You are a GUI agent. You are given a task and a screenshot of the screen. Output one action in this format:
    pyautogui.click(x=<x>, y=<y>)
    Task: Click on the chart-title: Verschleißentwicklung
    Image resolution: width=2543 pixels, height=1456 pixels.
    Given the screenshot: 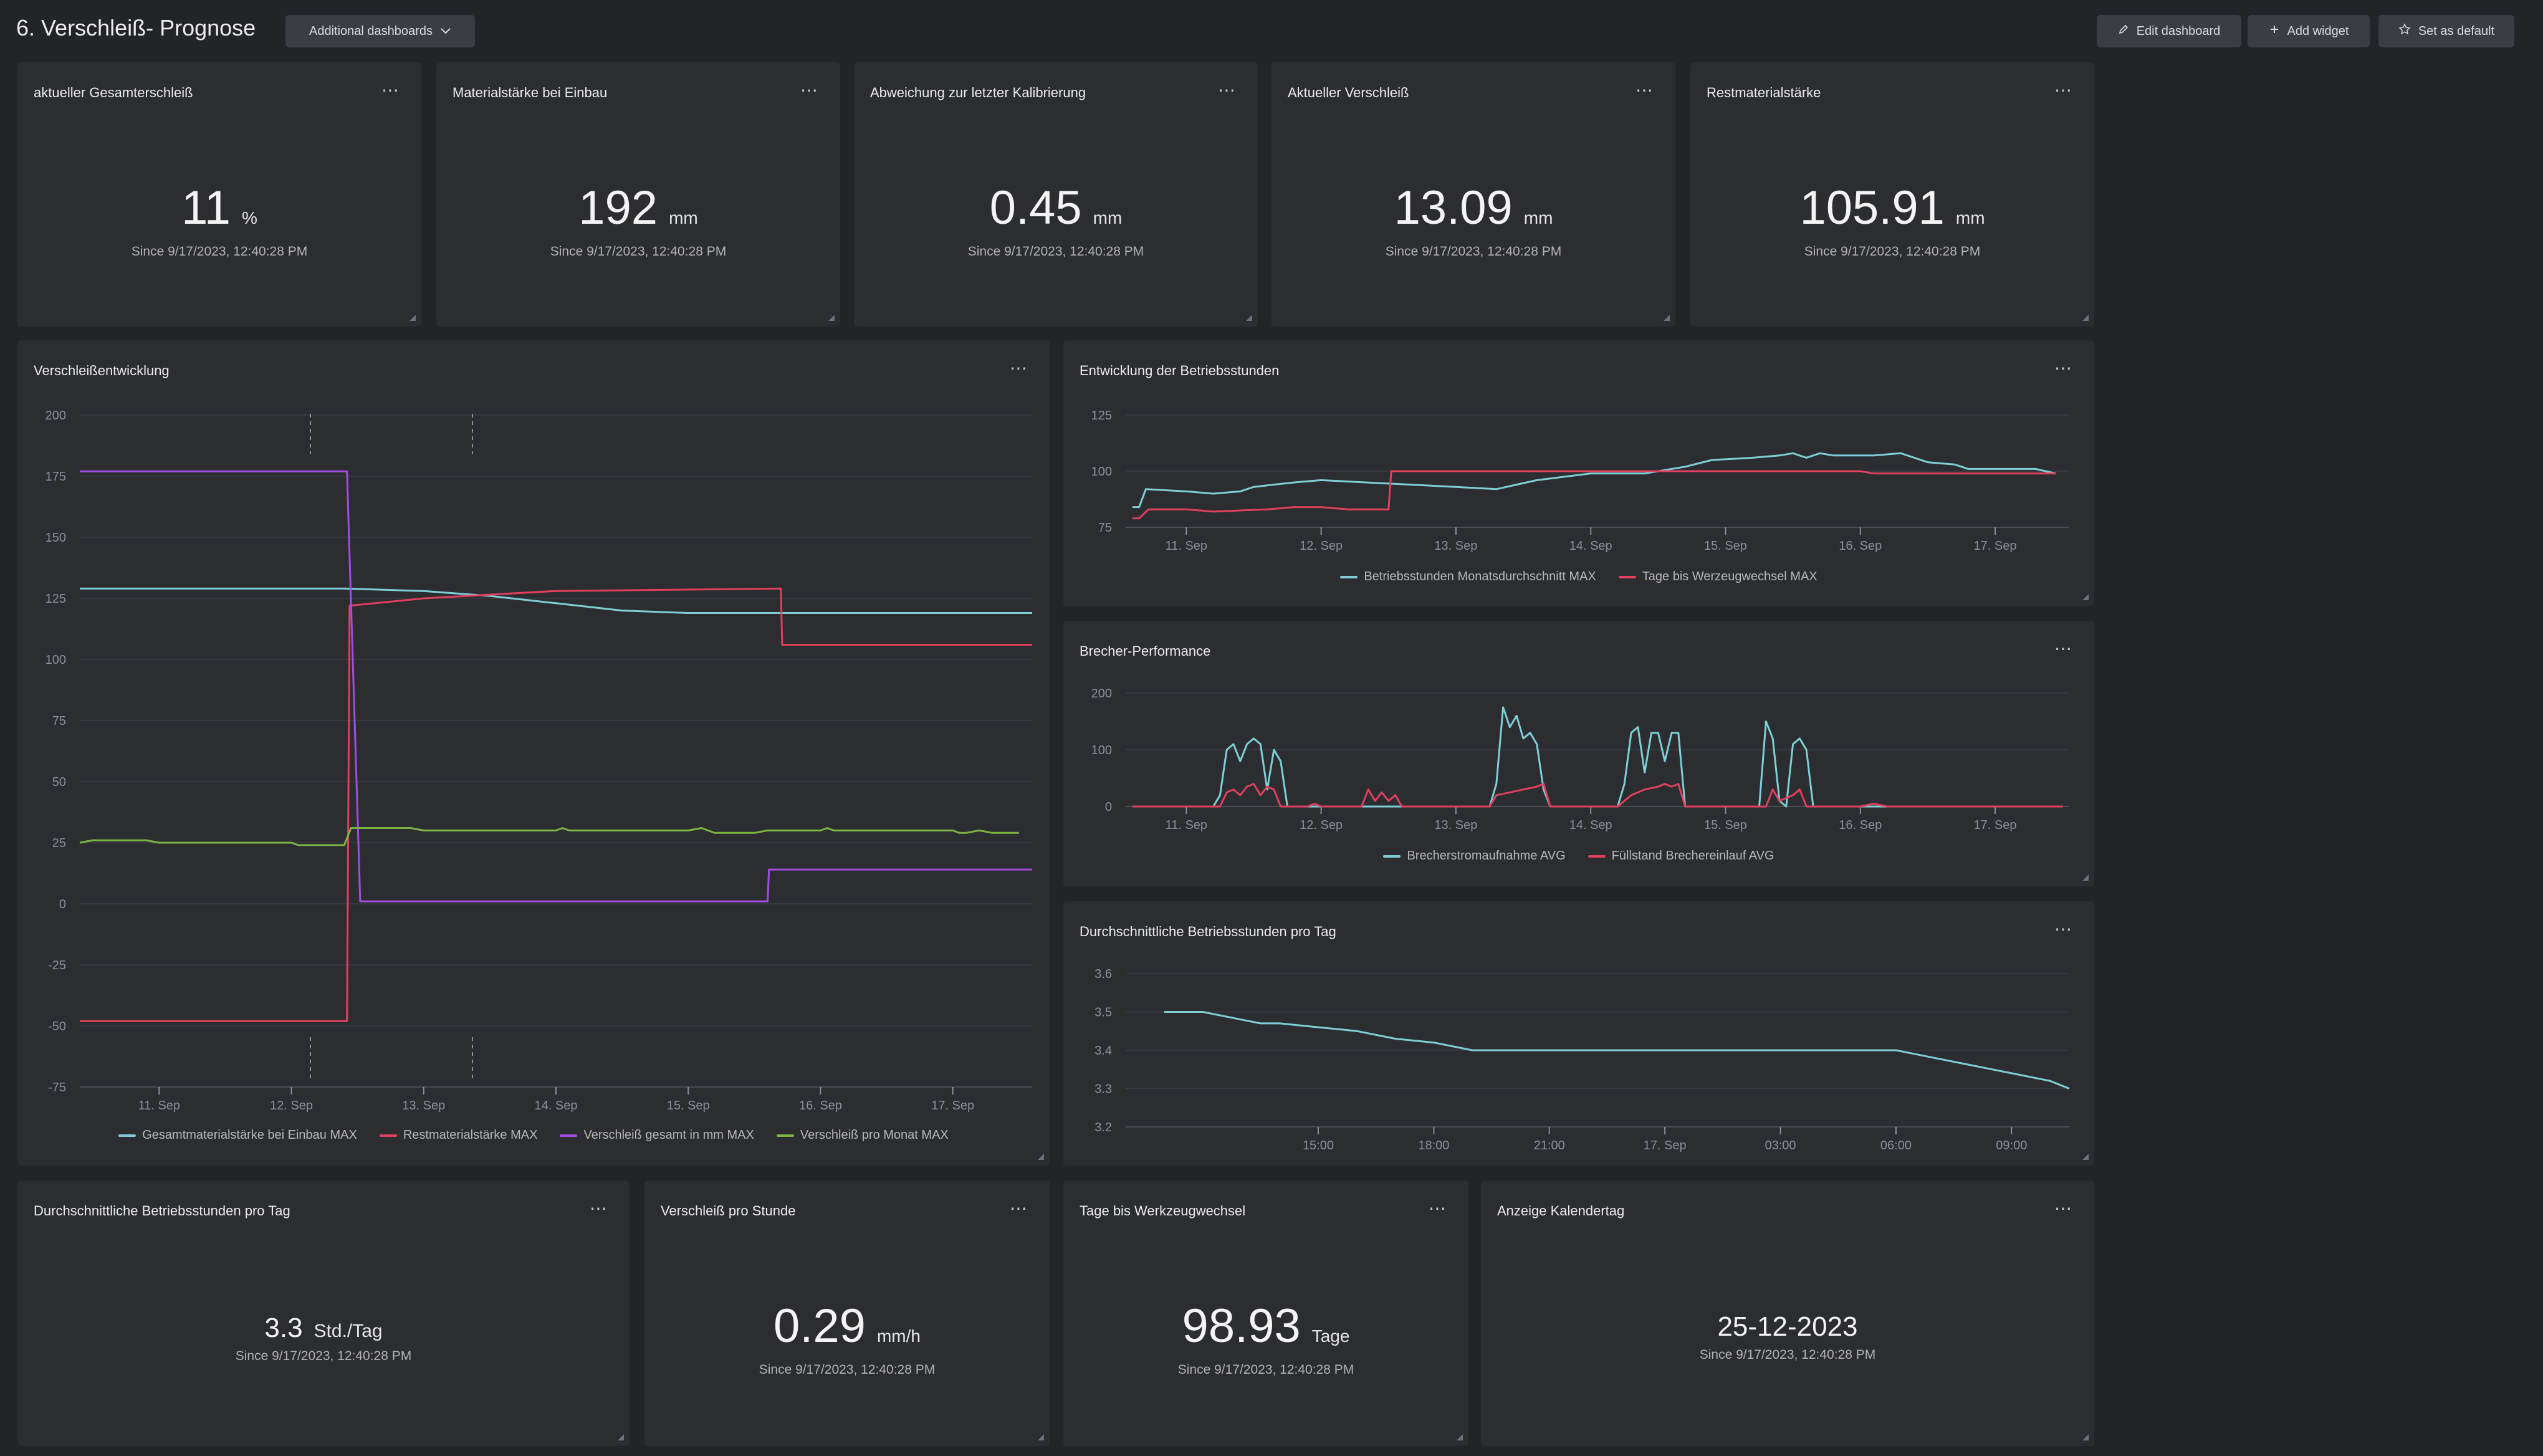 What is the action you would take?
    pyautogui.click(x=102, y=371)
    